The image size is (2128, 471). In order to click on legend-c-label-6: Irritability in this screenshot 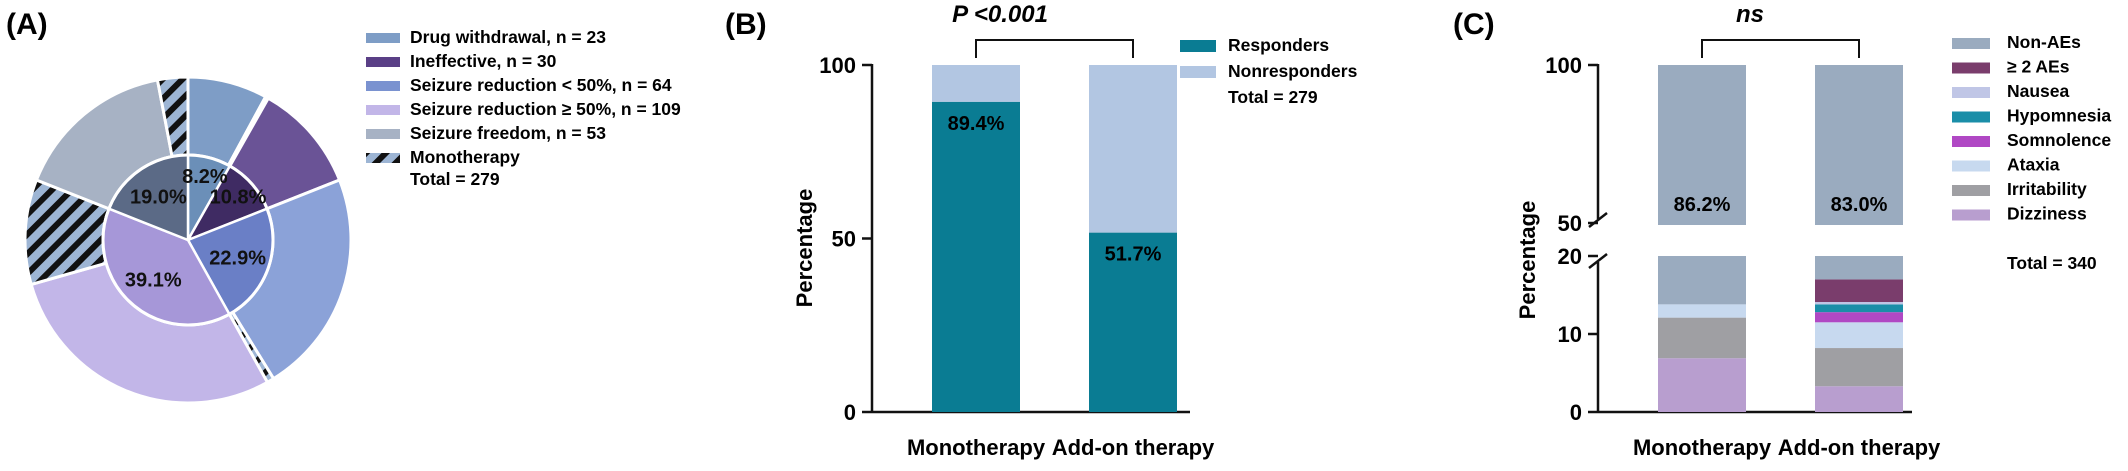, I will do `click(2047, 189)`.